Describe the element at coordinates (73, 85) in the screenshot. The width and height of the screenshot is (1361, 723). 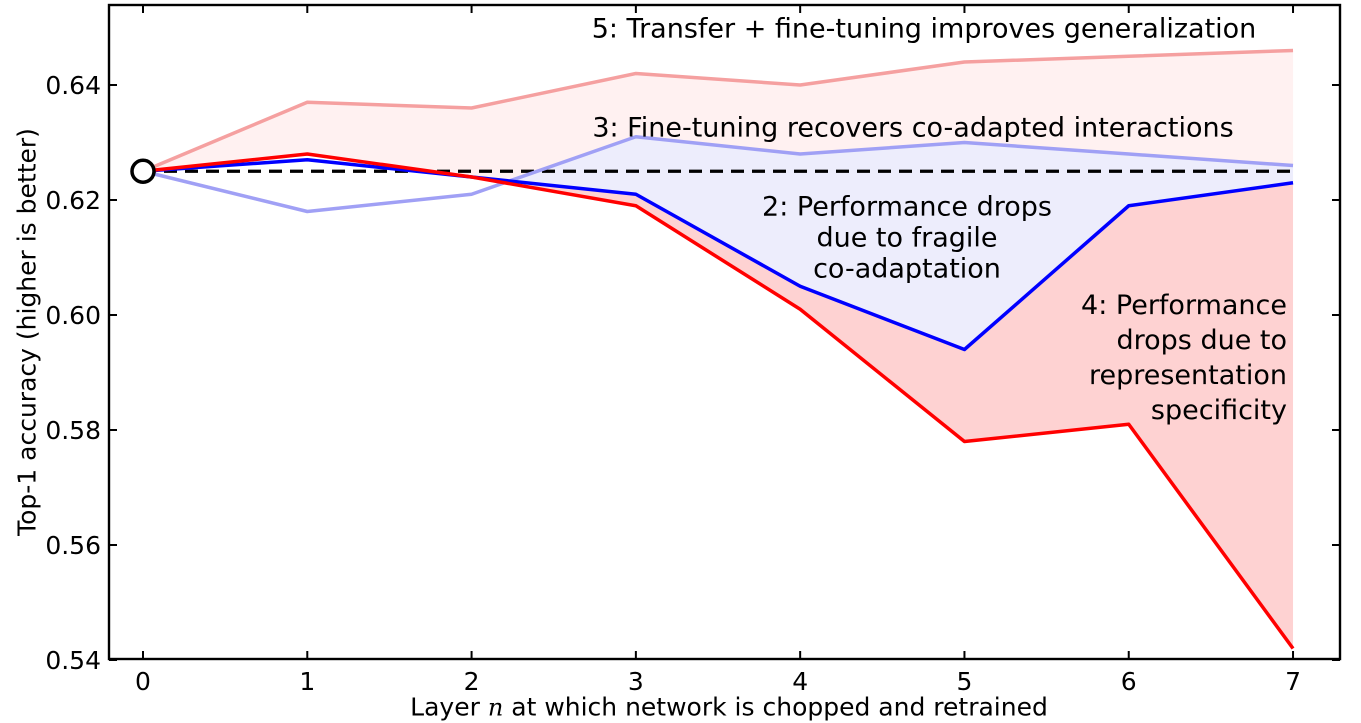
I see `y-tick-label-0.64: 0.64` at that location.